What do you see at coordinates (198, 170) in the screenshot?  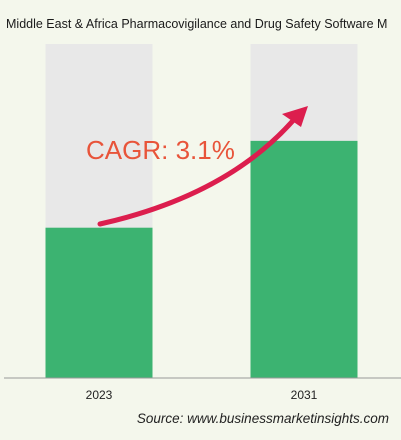 I see `growth-arrow` at bounding box center [198, 170].